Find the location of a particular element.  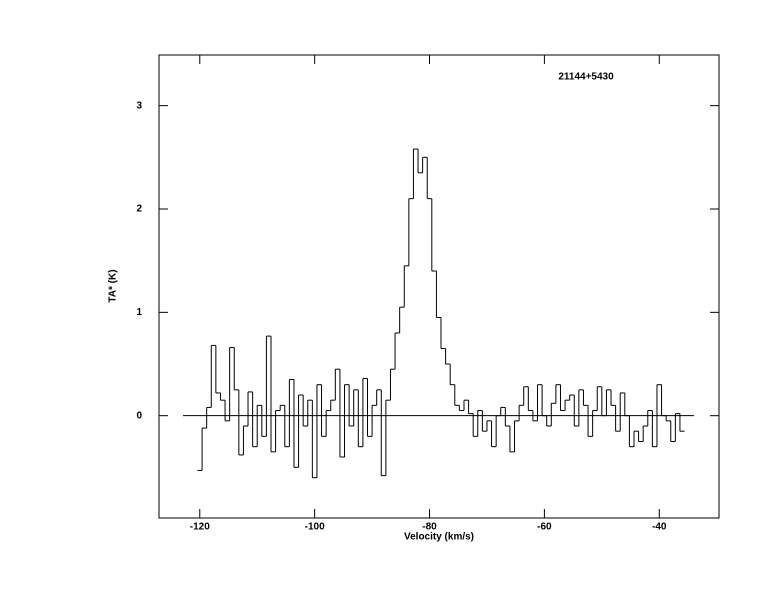

x-tick-label: -60 is located at coordinates (544, 527).